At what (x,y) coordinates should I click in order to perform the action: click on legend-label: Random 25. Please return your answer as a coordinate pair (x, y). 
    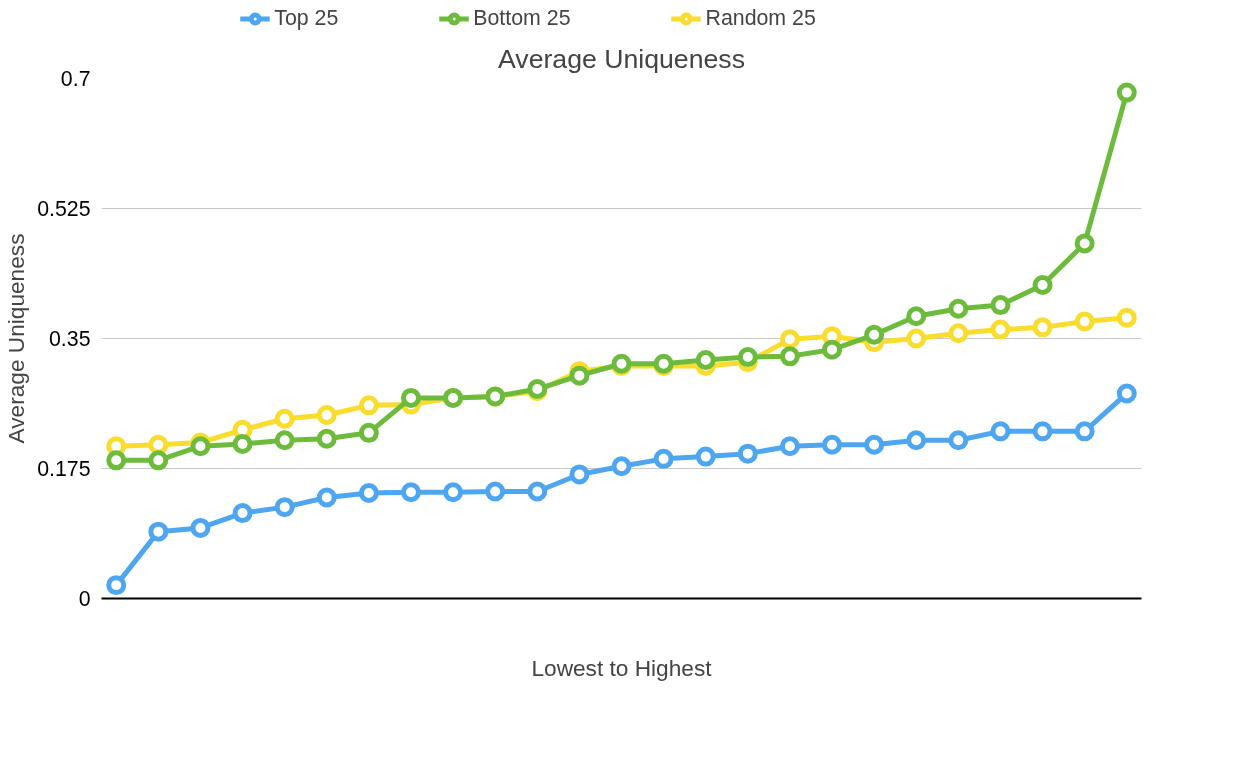
    Looking at the image, I should click on (760, 18).